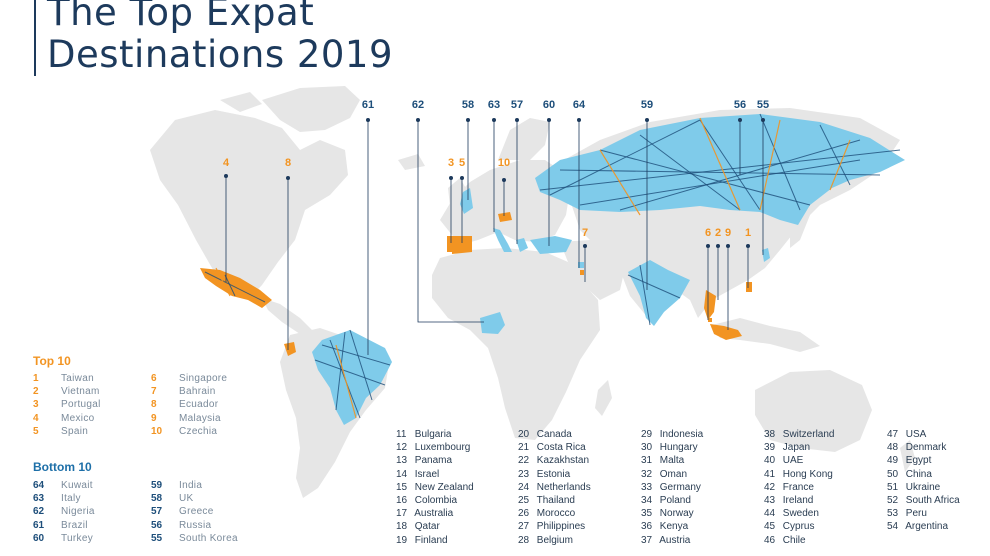 The width and height of the screenshot is (990, 556). What do you see at coordinates (672, 500) in the screenshot?
I see `rank-row: 34 Poland` at bounding box center [672, 500].